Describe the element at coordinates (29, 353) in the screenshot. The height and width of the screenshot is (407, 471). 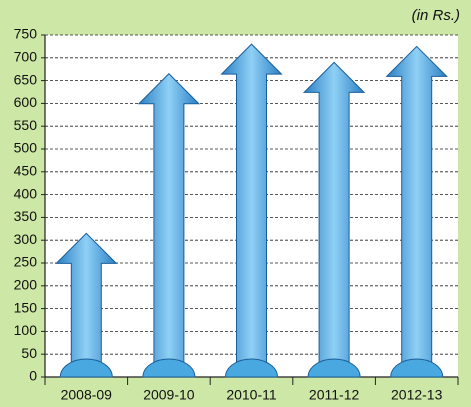
I see `y-tick-label: 50` at that location.